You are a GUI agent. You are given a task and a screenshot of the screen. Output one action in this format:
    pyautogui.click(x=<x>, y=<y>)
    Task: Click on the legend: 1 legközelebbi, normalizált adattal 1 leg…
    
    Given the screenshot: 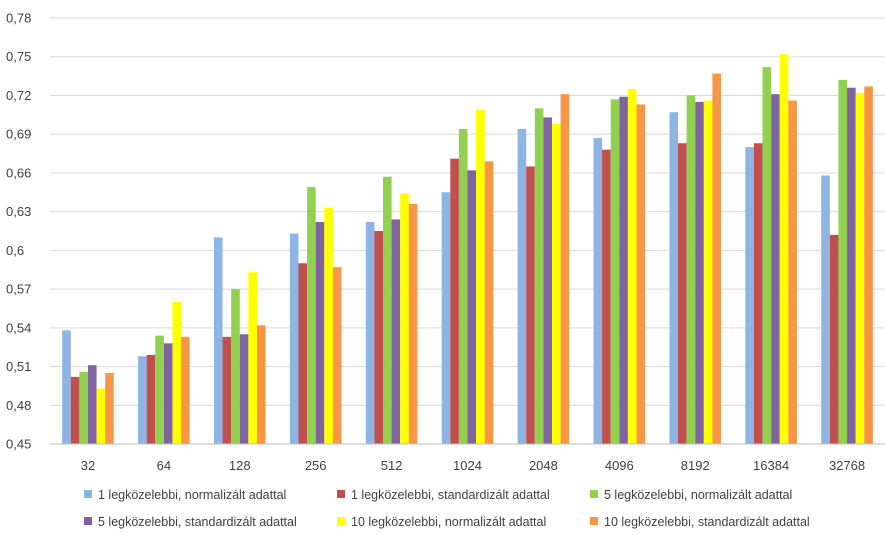 What is the action you would take?
    pyautogui.click(x=447, y=508)
    